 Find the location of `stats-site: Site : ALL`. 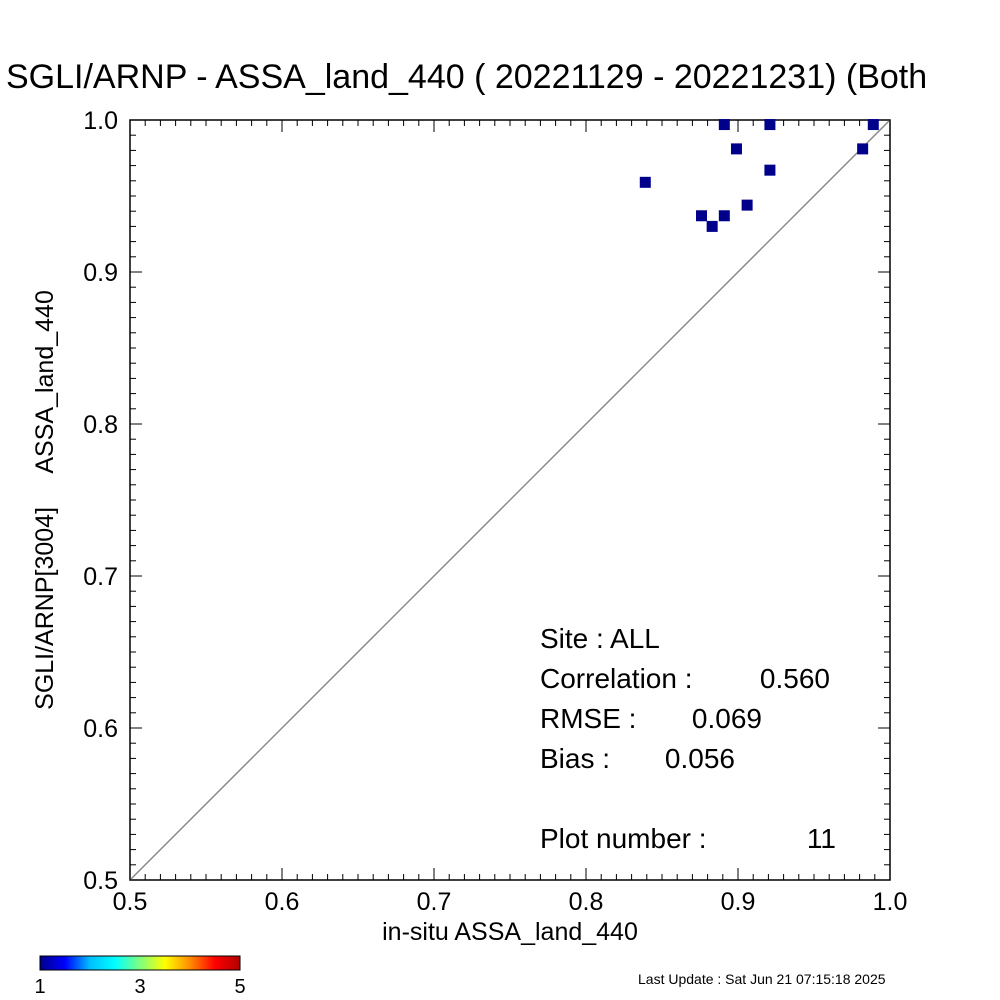

stats-site: Site : ALL is located at coordinates (600, 638).